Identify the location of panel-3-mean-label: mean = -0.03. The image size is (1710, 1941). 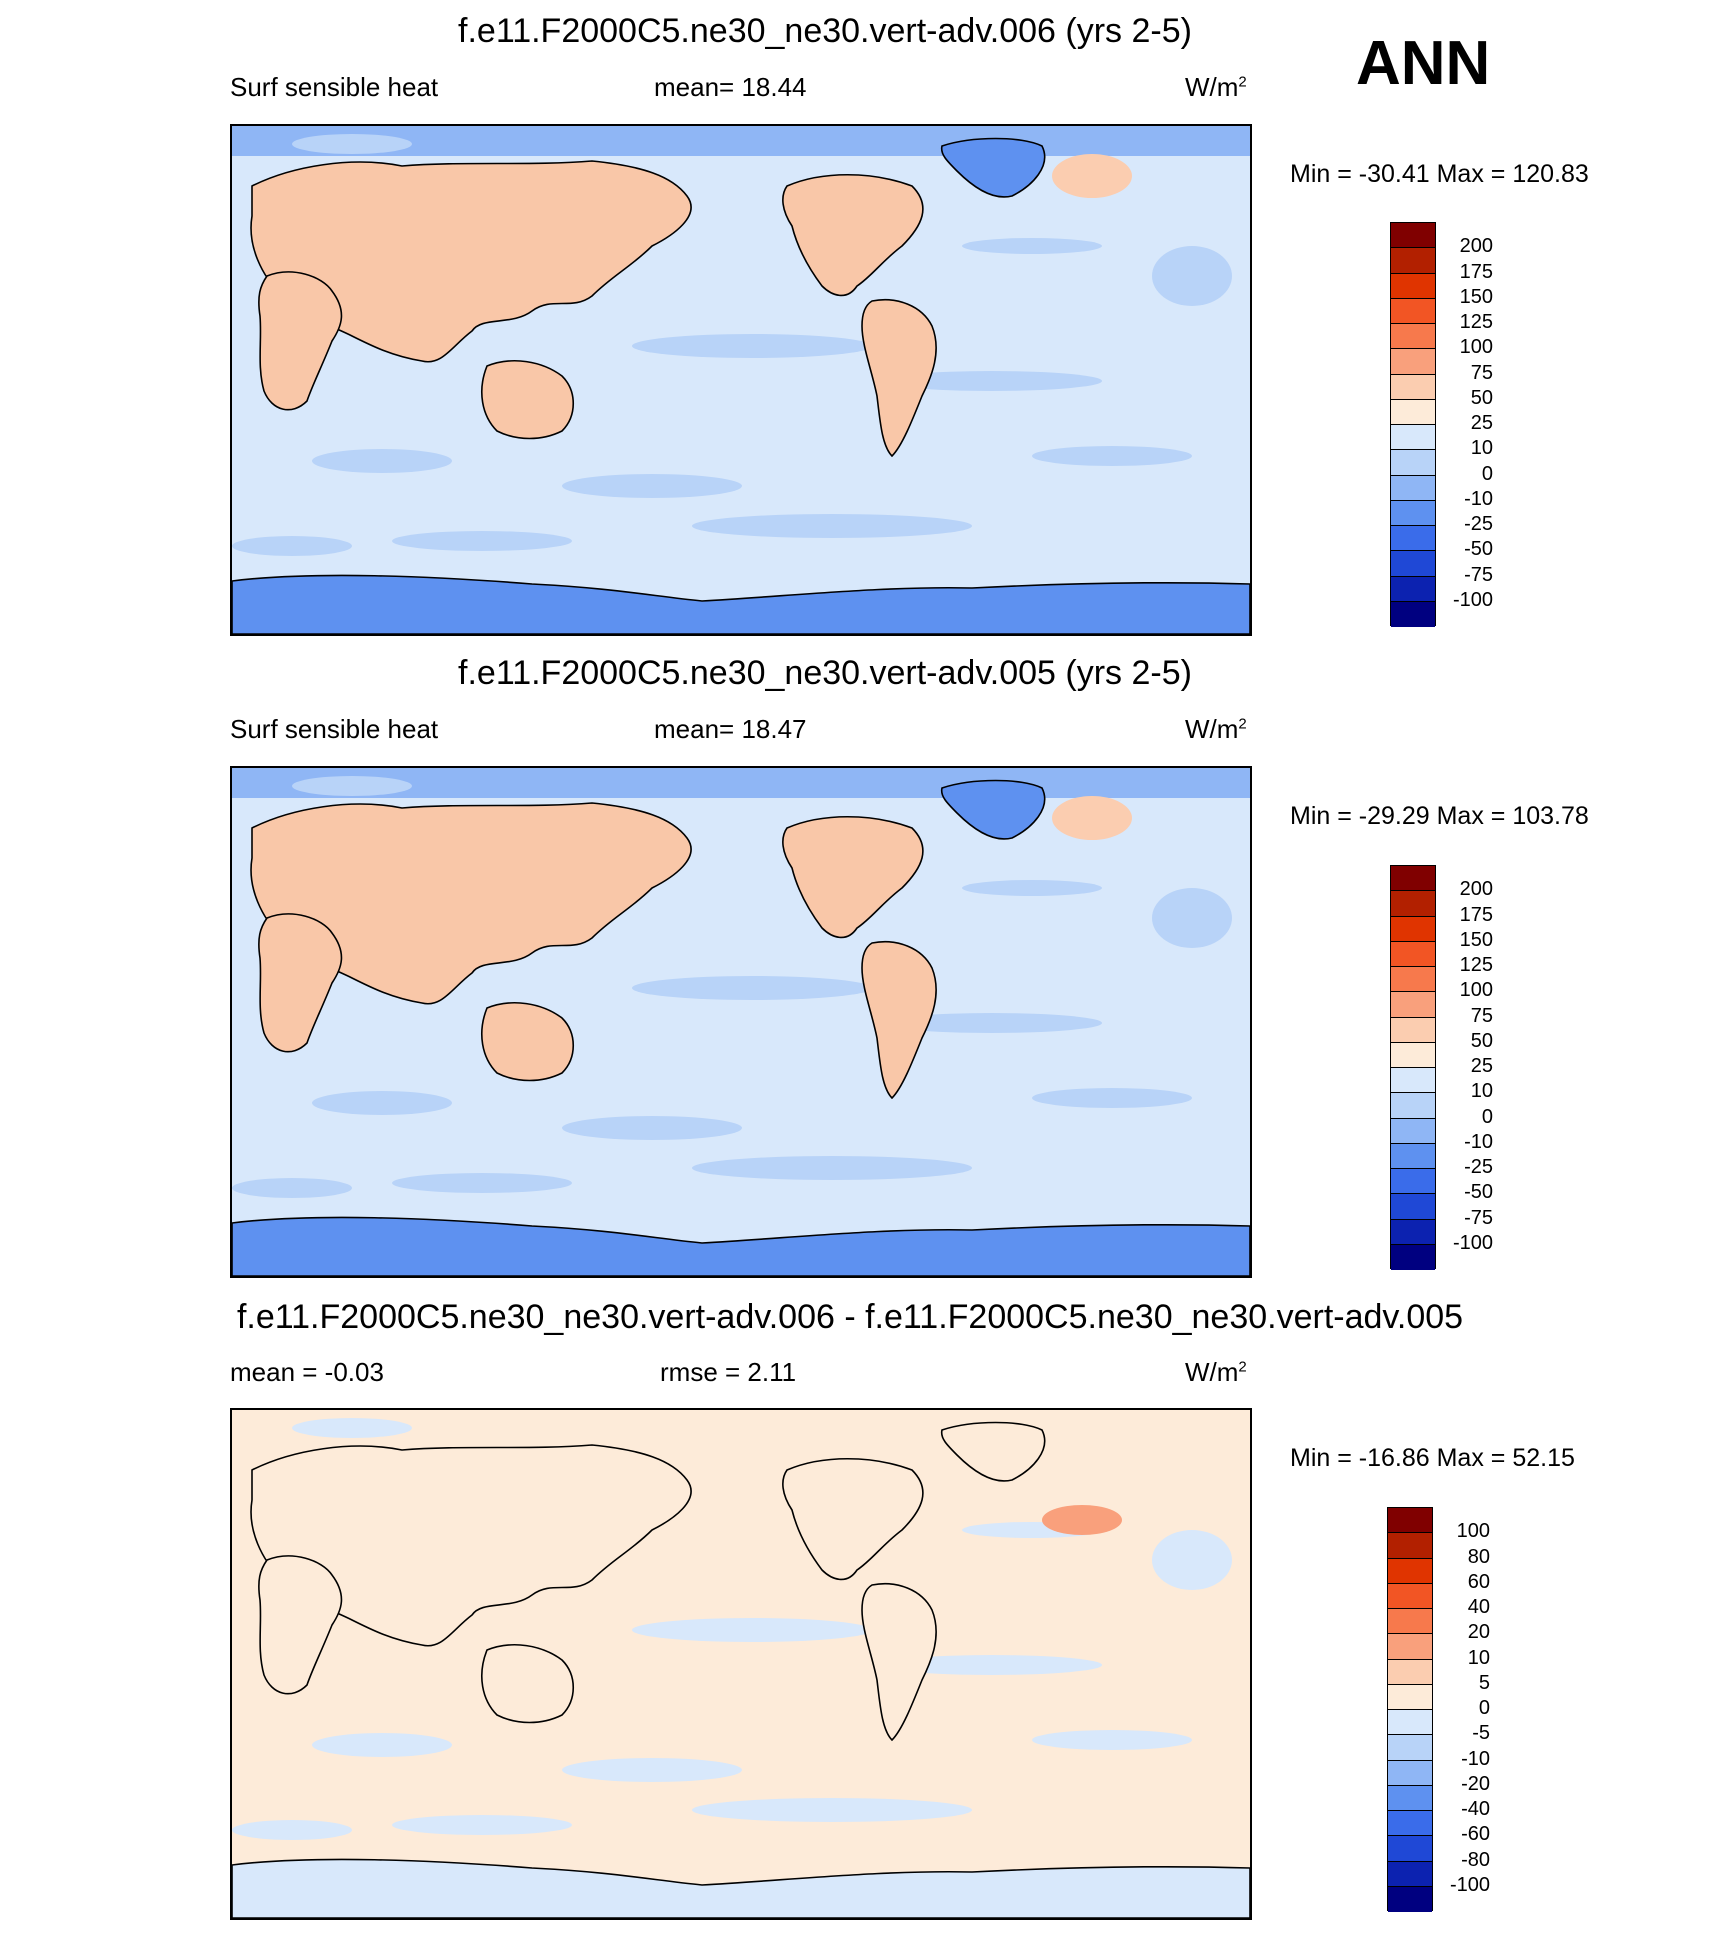
(307, 1372).